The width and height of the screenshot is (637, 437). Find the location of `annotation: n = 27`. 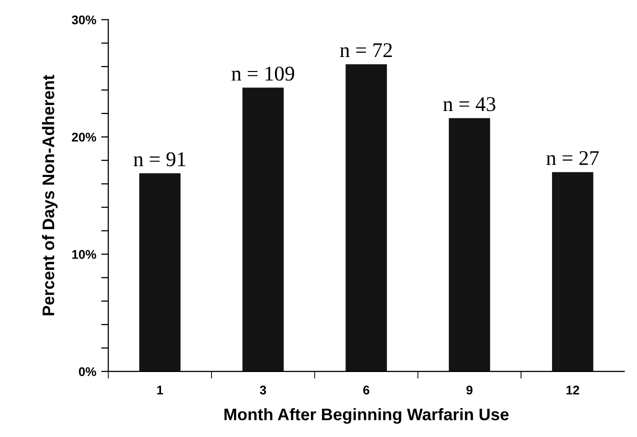

annotation: n = 27 is located at coordinates (572, 158).